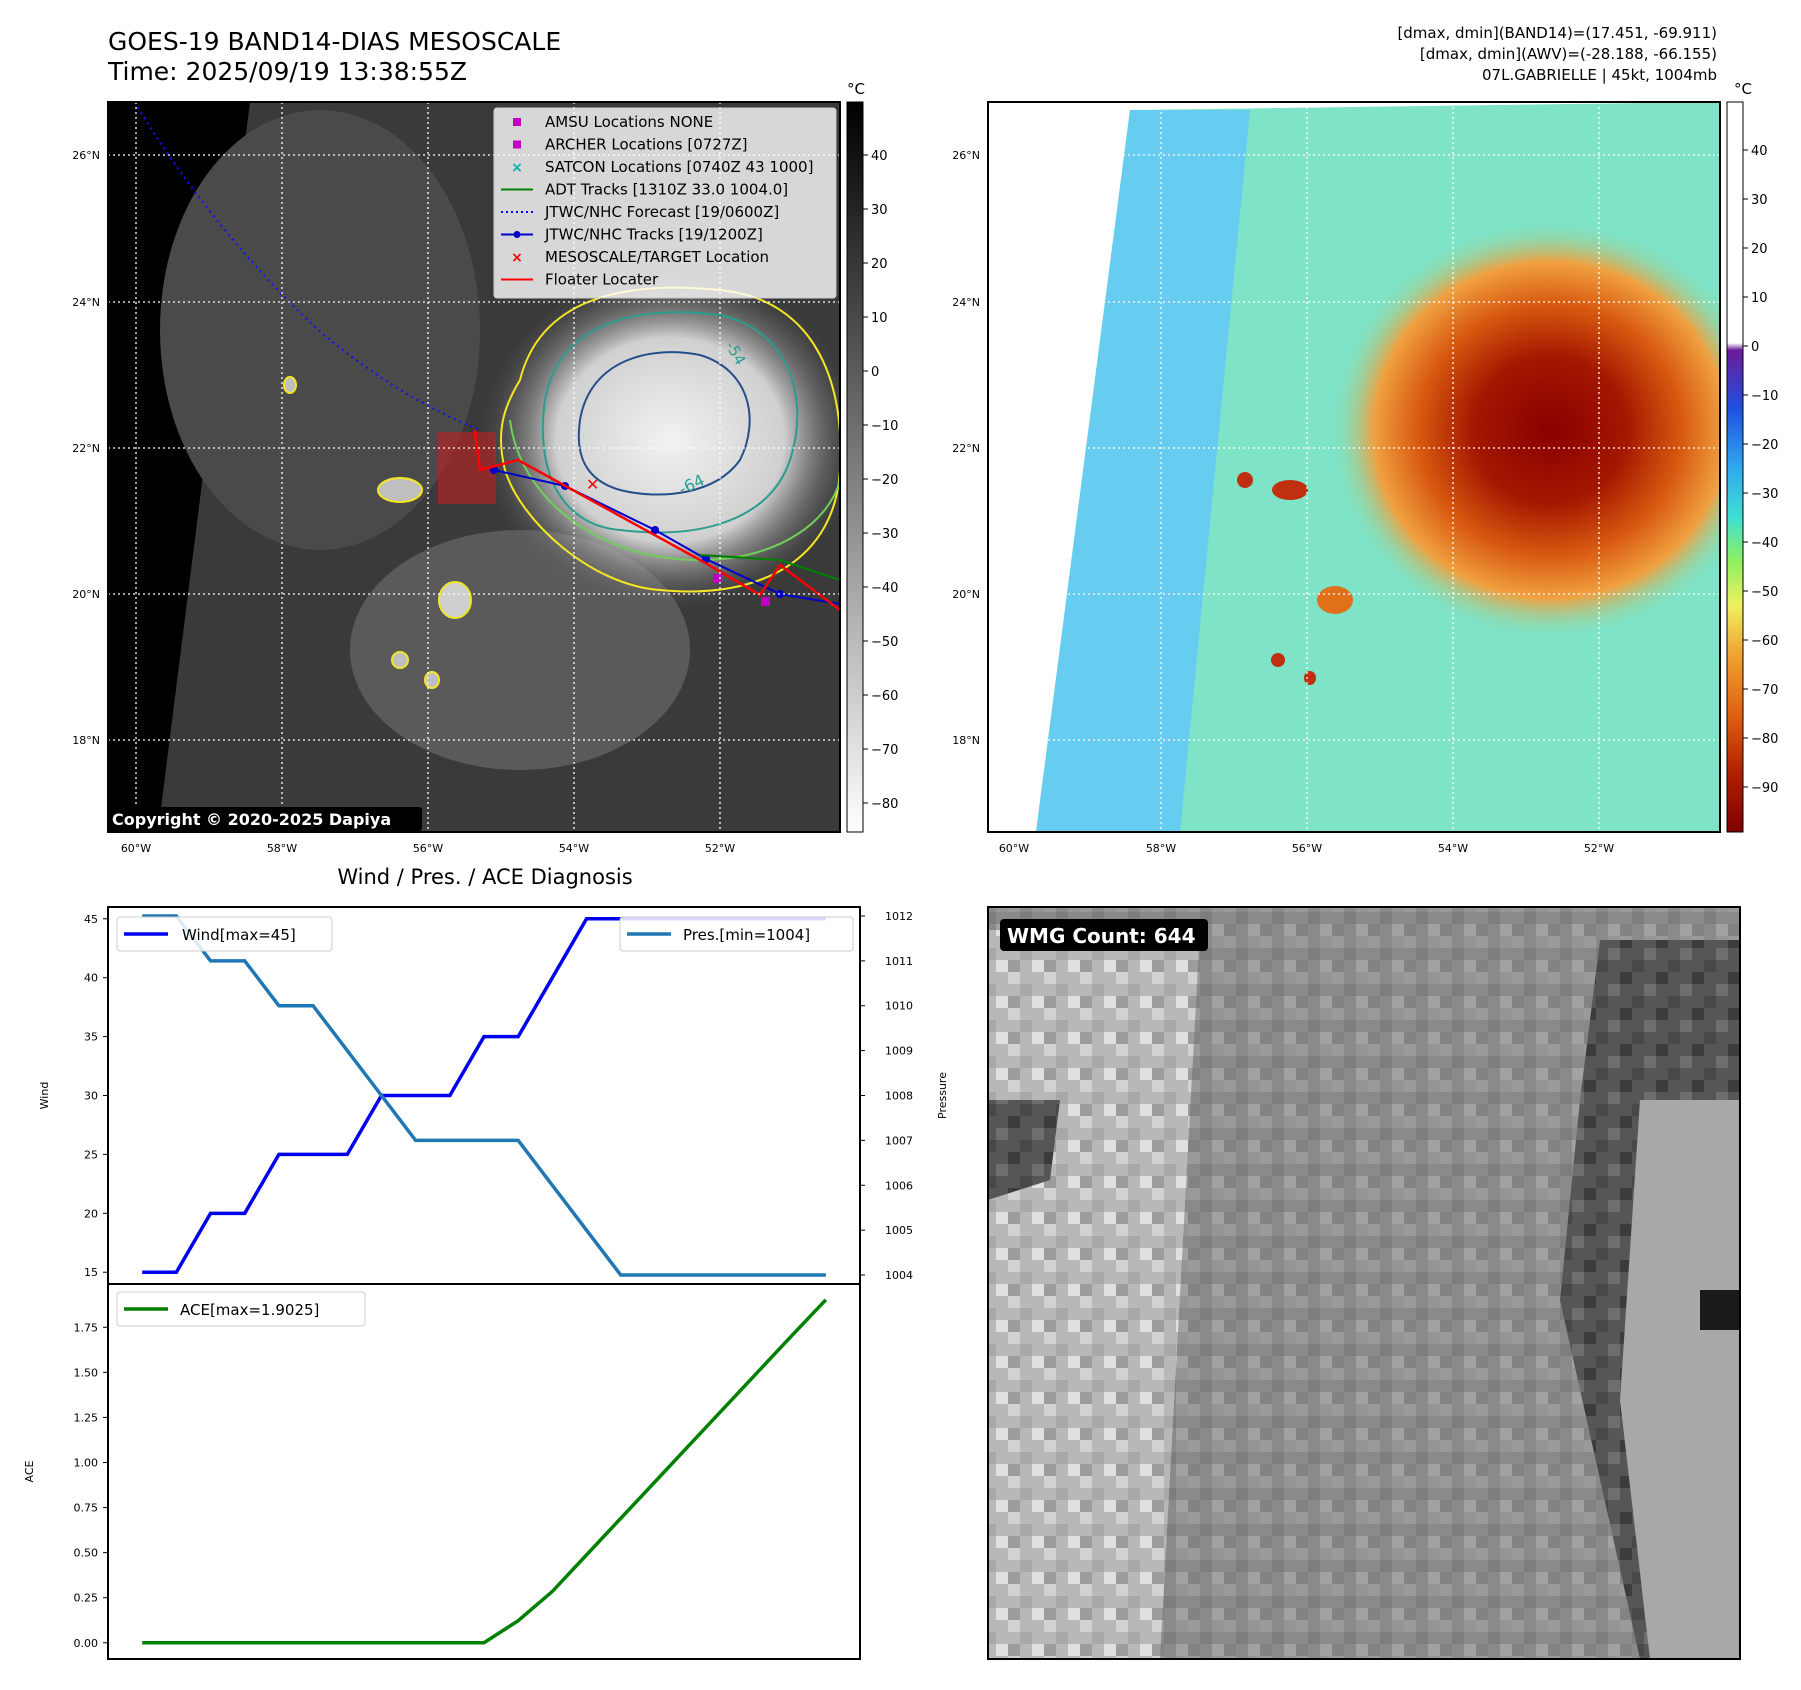 The image size is (1801, 1690). Describe the element at coordinates (1720, 1310) in the screenshot. I see `wmg-dark-block` at that location.